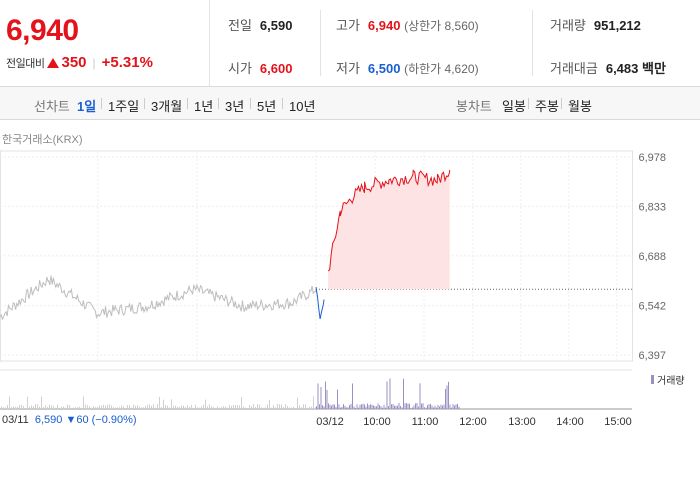 This screenshot has height=490, width=700. Describe the element at coordinates (124, 106) in the screenshot. I see `tab-1w: 1주일` at that location.